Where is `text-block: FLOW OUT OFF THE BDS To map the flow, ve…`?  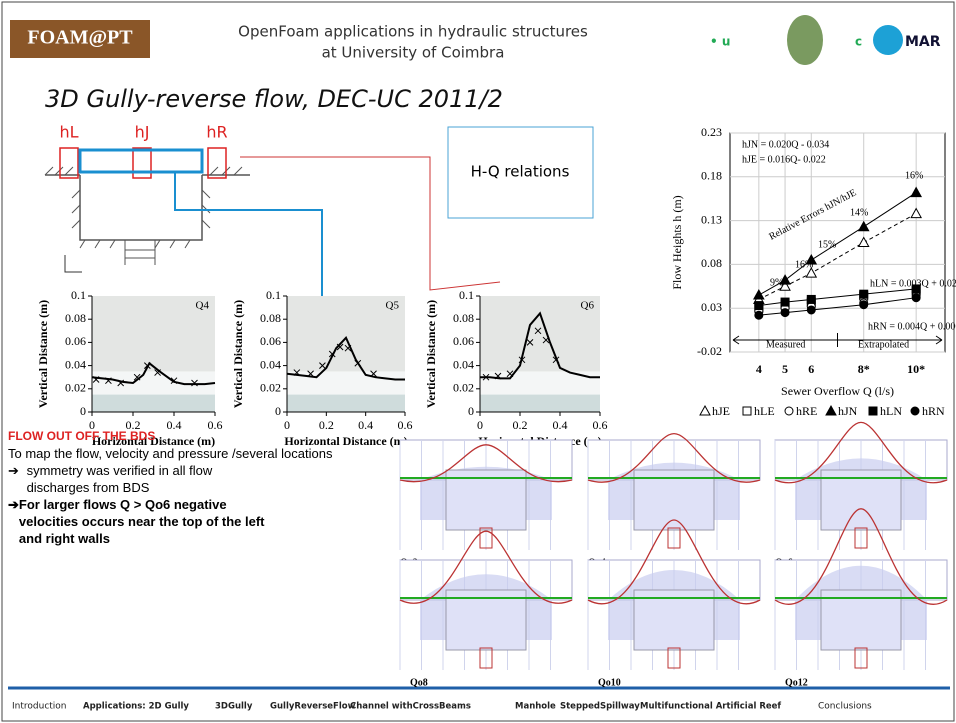
text-block: FLOW OUT OFF THE BDS To map the flow, ve… is located at coordinates (200, 487).